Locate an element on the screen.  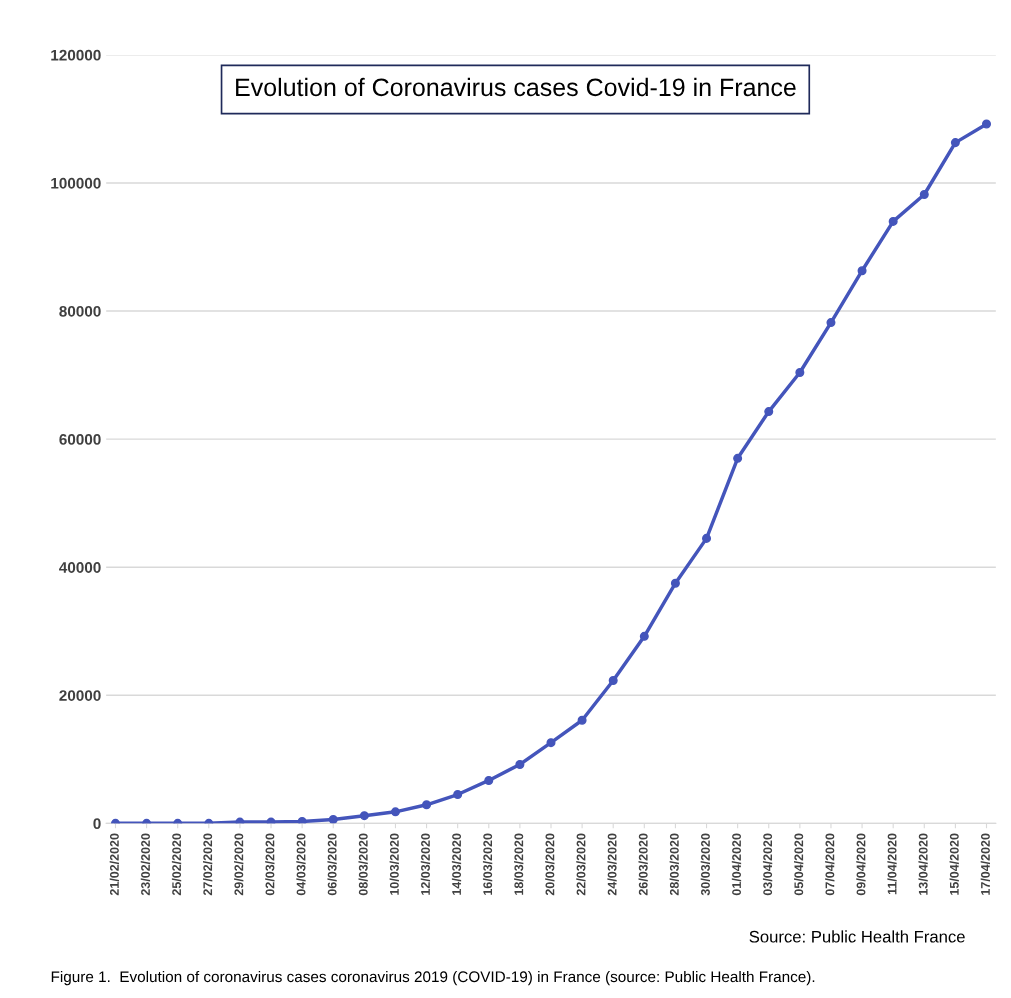
x-tick-label: 13/04/2020 is located at coordinates (923, 864).